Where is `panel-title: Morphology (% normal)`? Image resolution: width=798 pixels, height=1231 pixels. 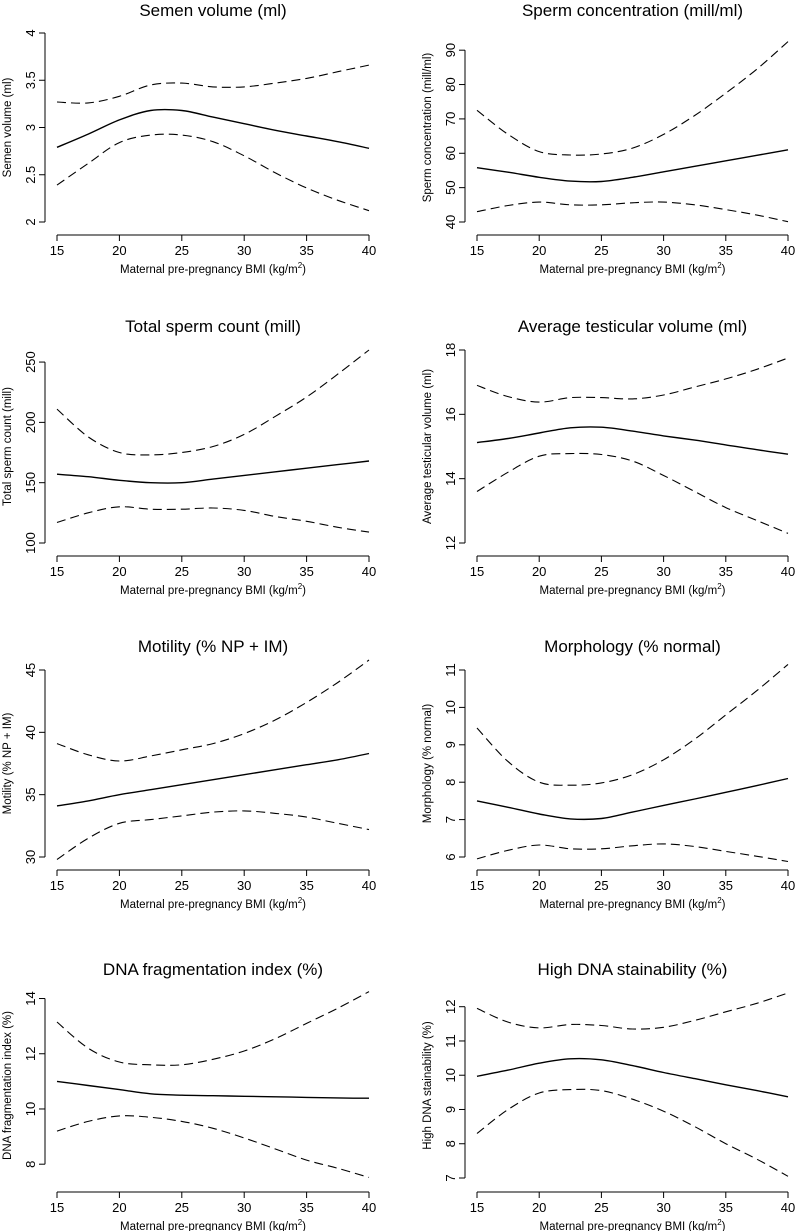
panel-title: Morphology (% normal) is located at coordinates (632, 646).